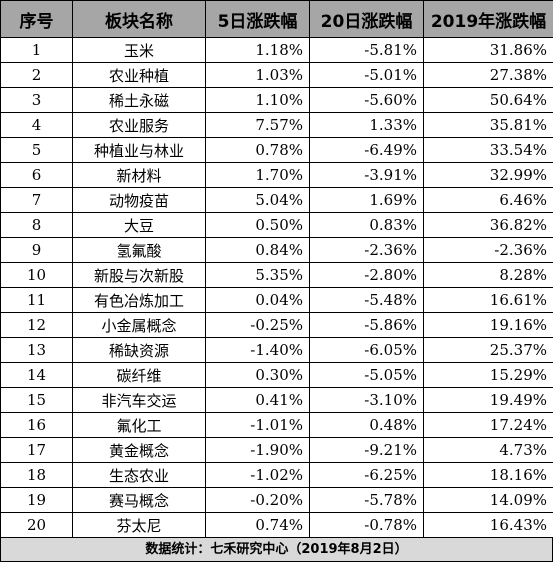  I want to click on sector-name-cell: 农业服务, so click(139, 125).